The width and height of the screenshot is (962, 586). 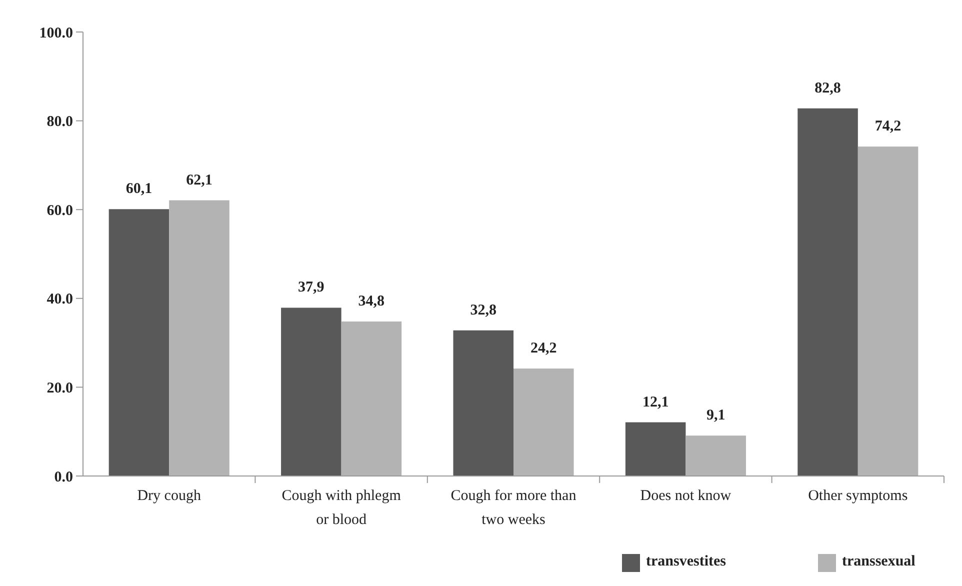 I want to click on legend-label: transvestites, so click(x=686, y=562).